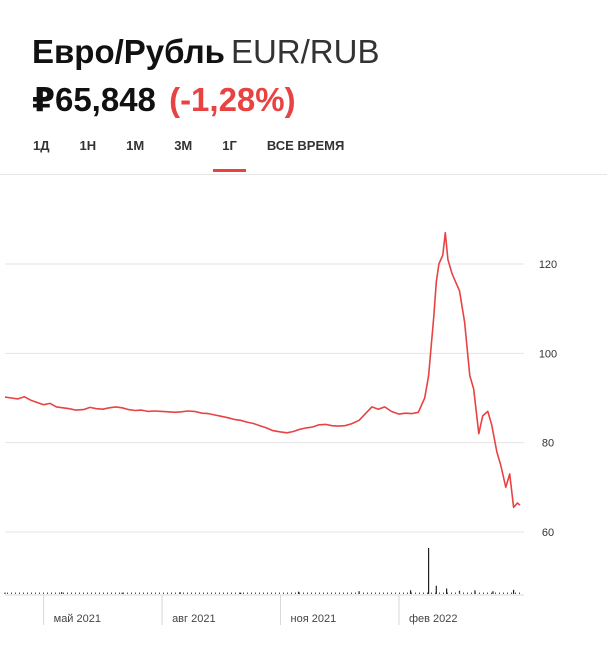 The height and width of the screenshot is (647, 607). I want to click on instrument-ticker: EUR/RUB, so click(305, 51).